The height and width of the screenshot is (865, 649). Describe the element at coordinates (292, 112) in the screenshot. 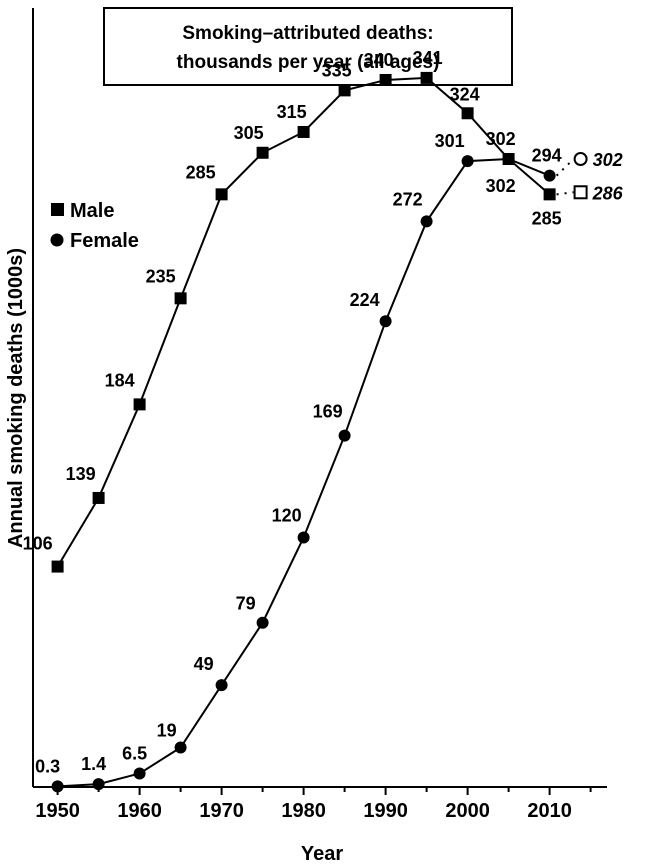

I see `data-label: 315` at that location.